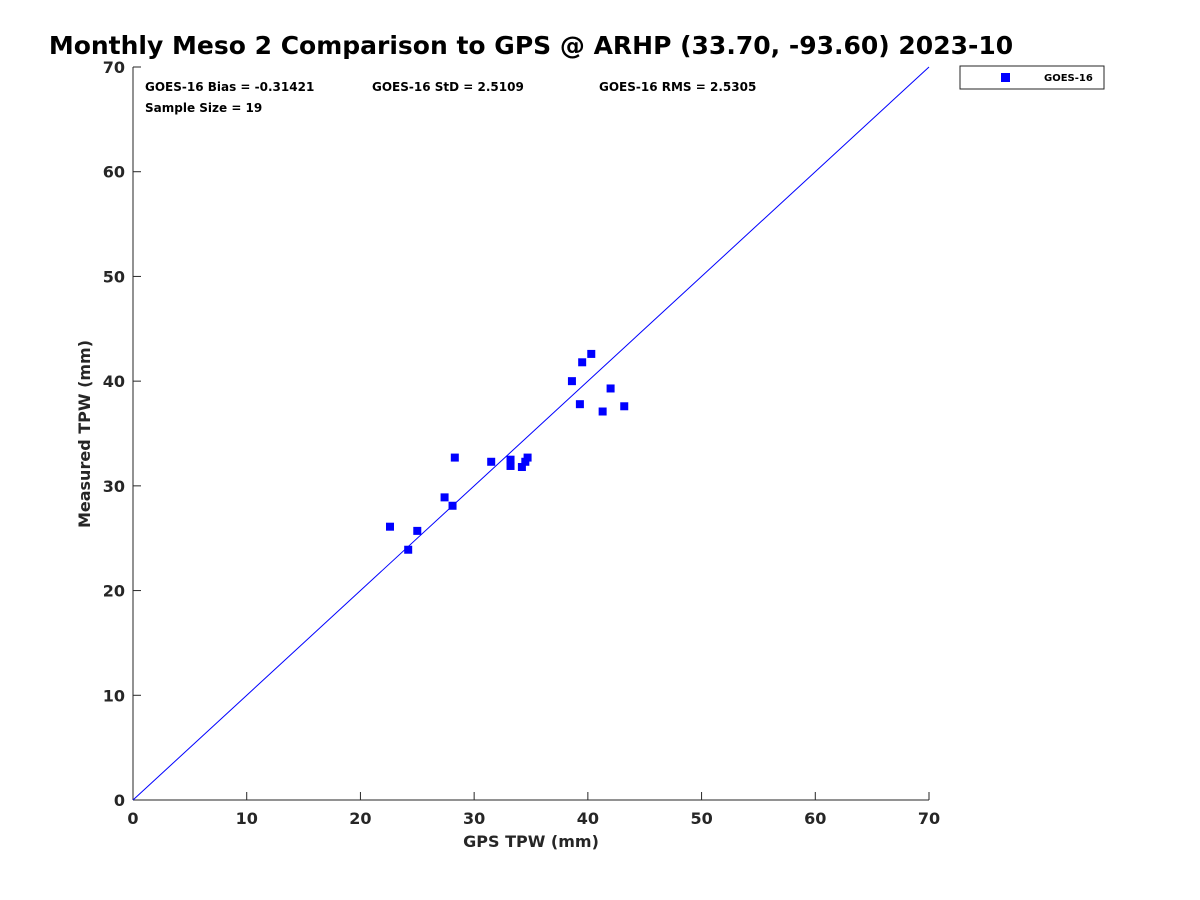 Image resolution: width=1200 pixels, height=900 pixels. Describe the element at coordinates (114, 172) in the screenshot. I see `y-tick-label: 60` at that location.